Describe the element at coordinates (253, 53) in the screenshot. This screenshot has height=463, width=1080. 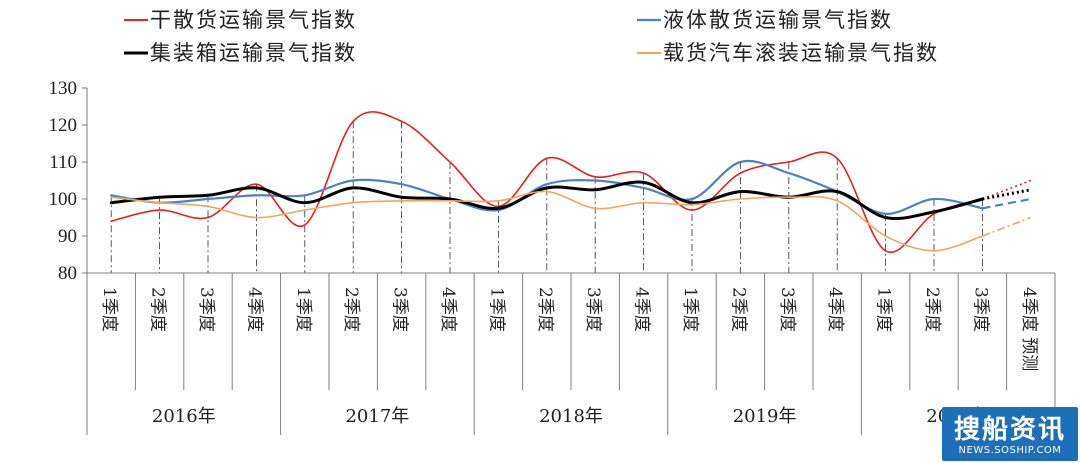
I see `legend-label: 集装箱运输景气指数` at that location.